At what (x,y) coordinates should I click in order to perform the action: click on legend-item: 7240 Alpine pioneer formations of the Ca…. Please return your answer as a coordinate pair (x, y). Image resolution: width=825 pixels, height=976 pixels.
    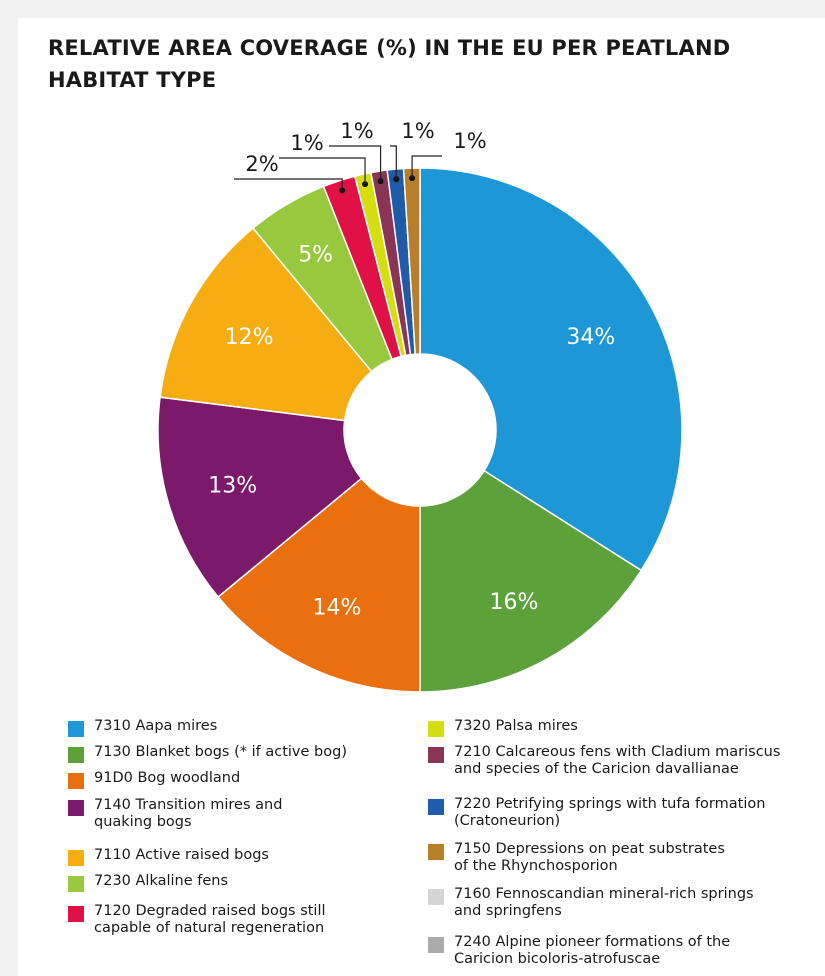
    Looking at the image, I should click on (579, 951).